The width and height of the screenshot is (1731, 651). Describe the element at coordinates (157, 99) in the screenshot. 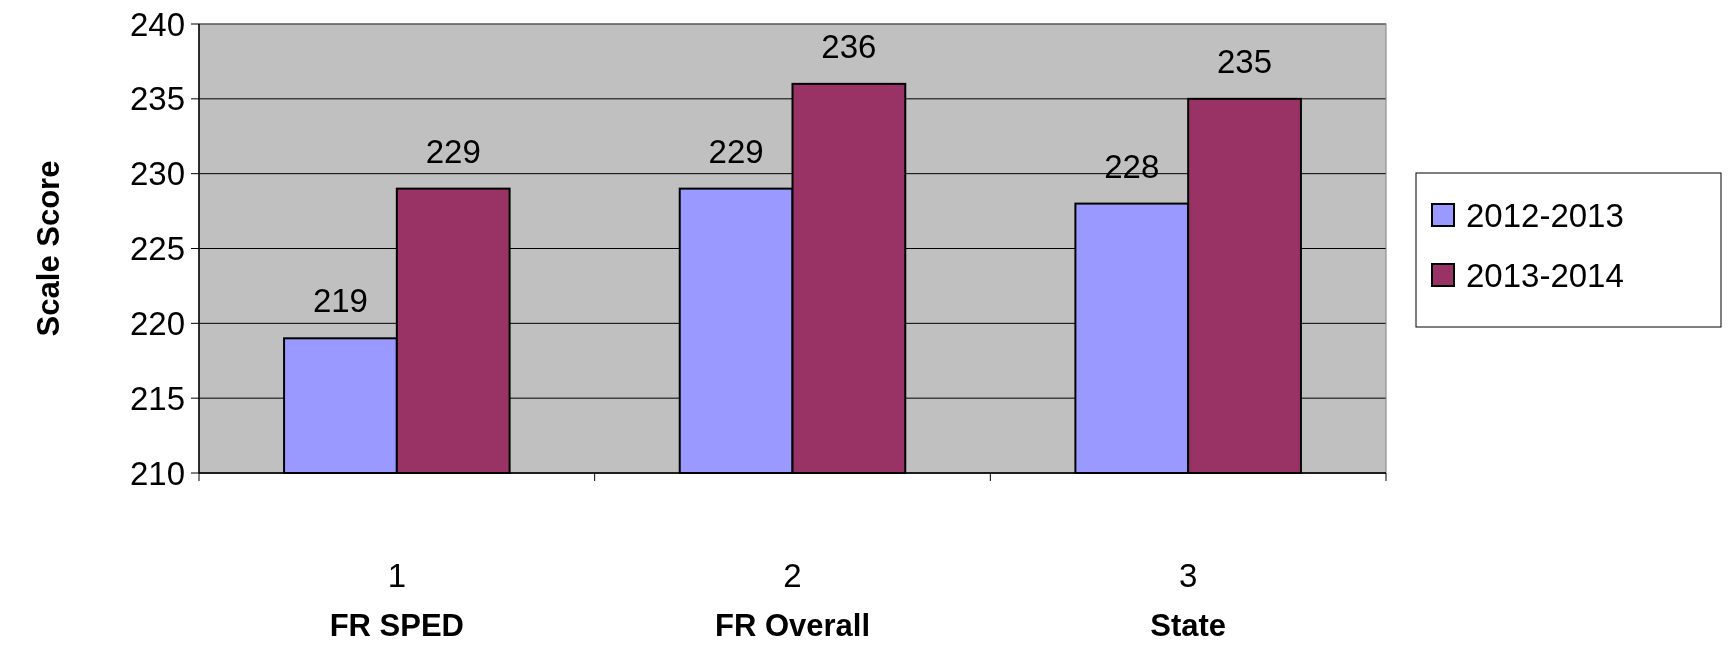

I see `y-tick-label: 235` at that location.